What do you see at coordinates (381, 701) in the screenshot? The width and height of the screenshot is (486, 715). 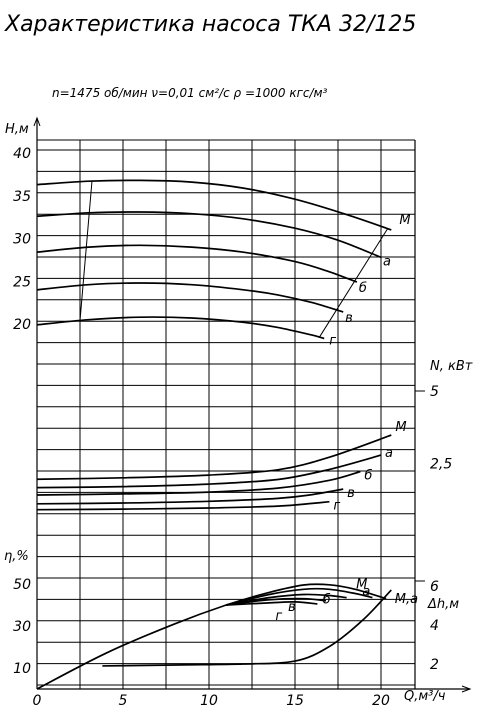 I see `x-tick-label: 20` at bounding box center [381, 701].